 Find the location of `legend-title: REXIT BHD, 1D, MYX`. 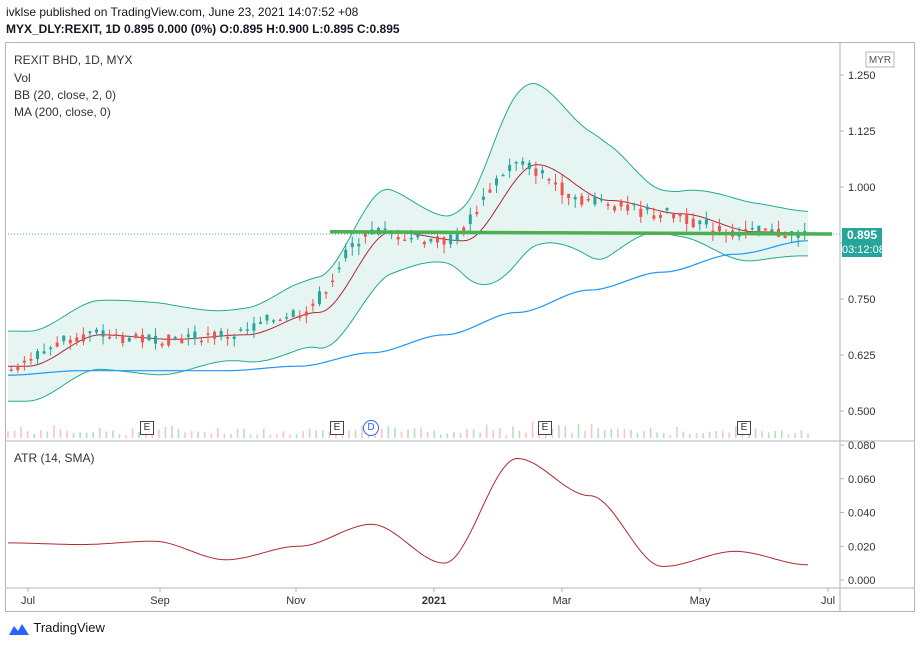

legend-title: REXIT BHD, 1D, MYX is located at coordinates (73, 60).